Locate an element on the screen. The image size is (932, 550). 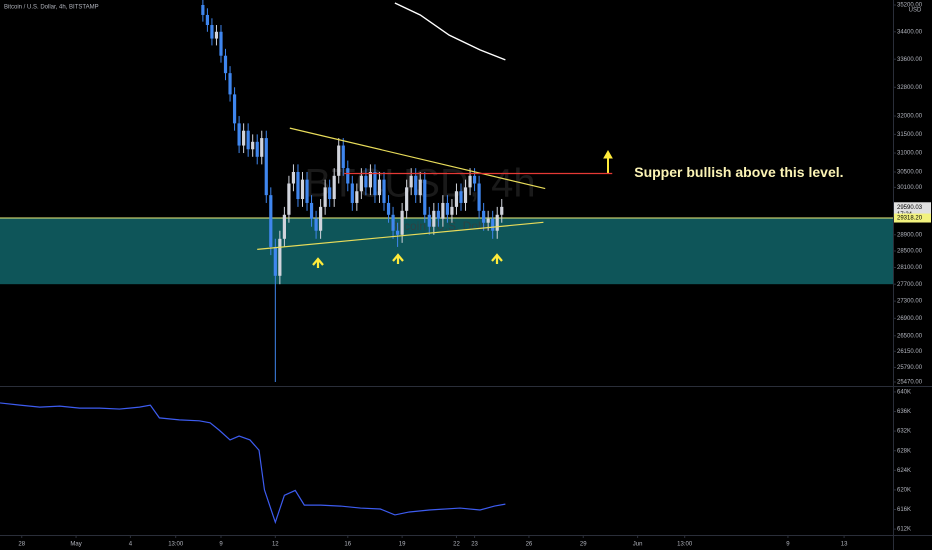
y-tick-label: 28100.00 is located at coordinates (910, 268).